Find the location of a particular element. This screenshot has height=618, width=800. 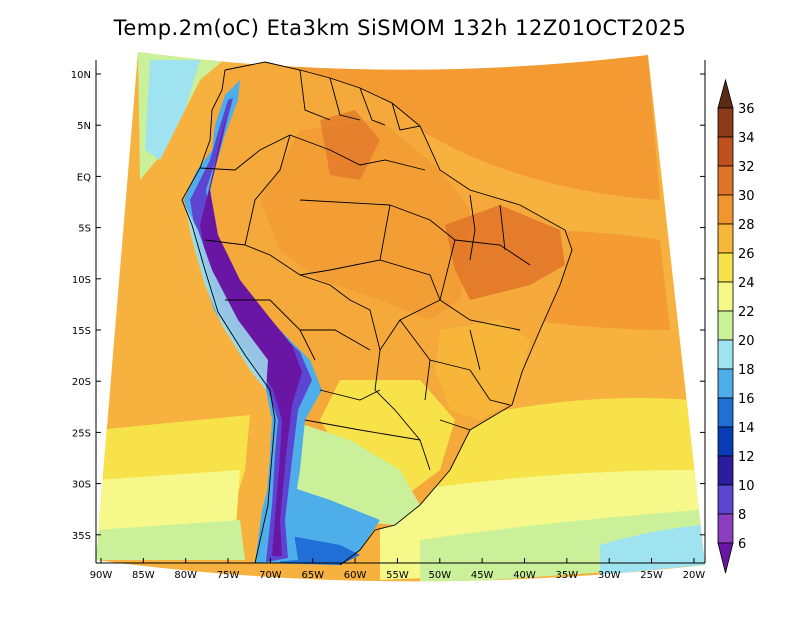

lon-label: 25W is located at coordinates (651, 575).